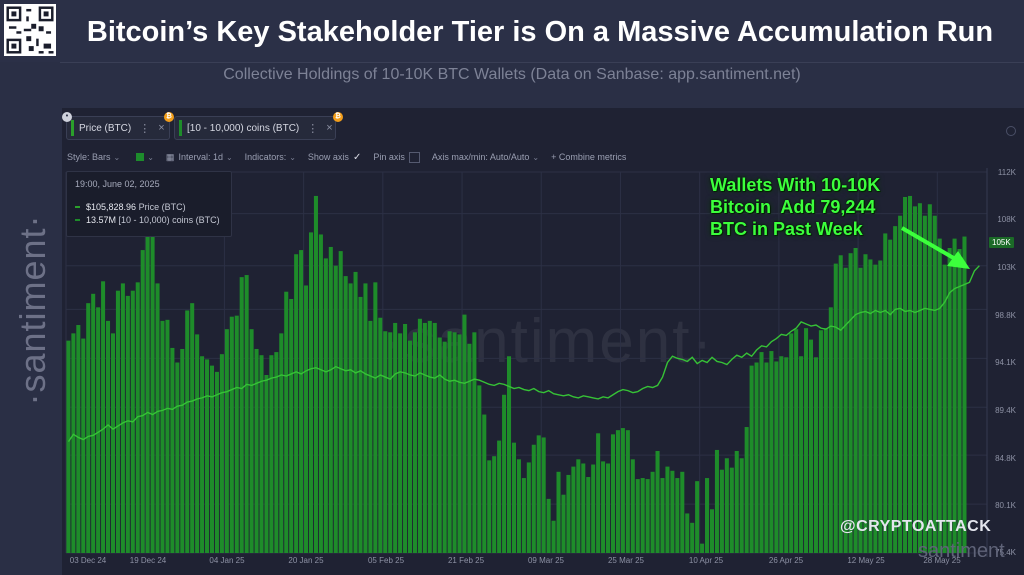 The height and width of the screenshot is (575, 1024). I want to click on annotation-arrow, so click(929, 244).